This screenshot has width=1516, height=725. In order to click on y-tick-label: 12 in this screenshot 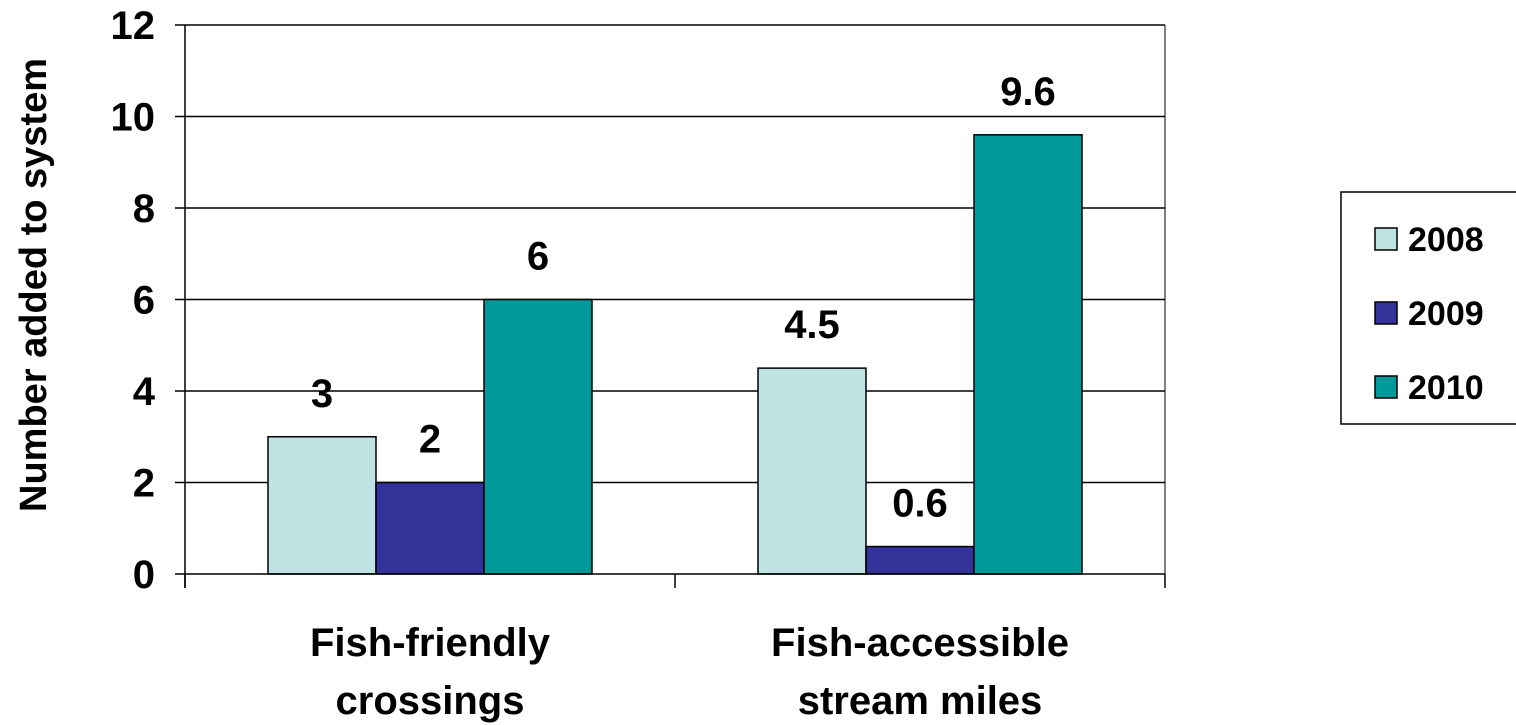, I will do `click(133, 26)`.